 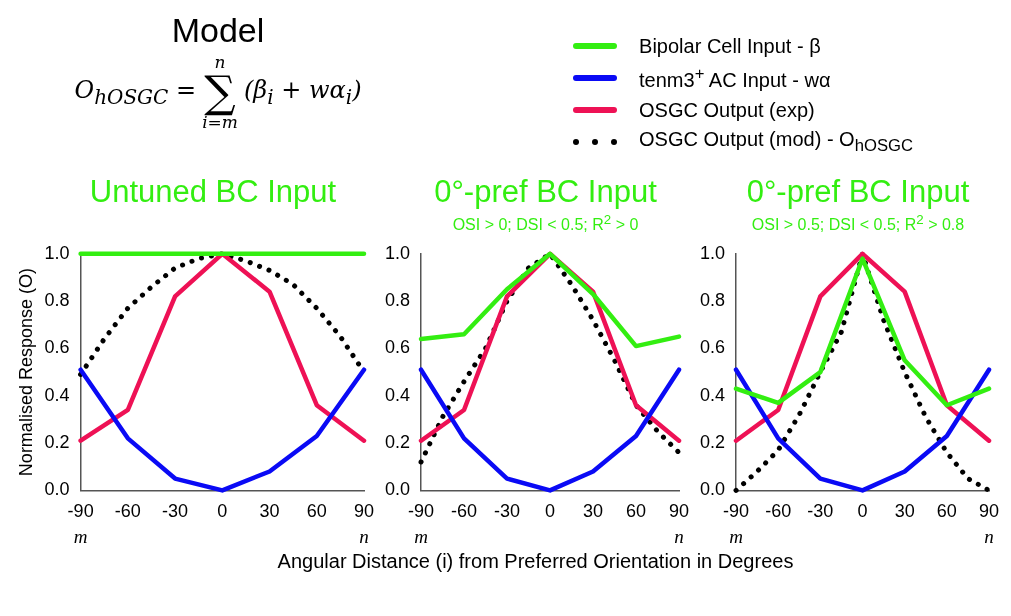 I want to click on legend-label: OSGC Output (exp), so click(x=727, y=110).